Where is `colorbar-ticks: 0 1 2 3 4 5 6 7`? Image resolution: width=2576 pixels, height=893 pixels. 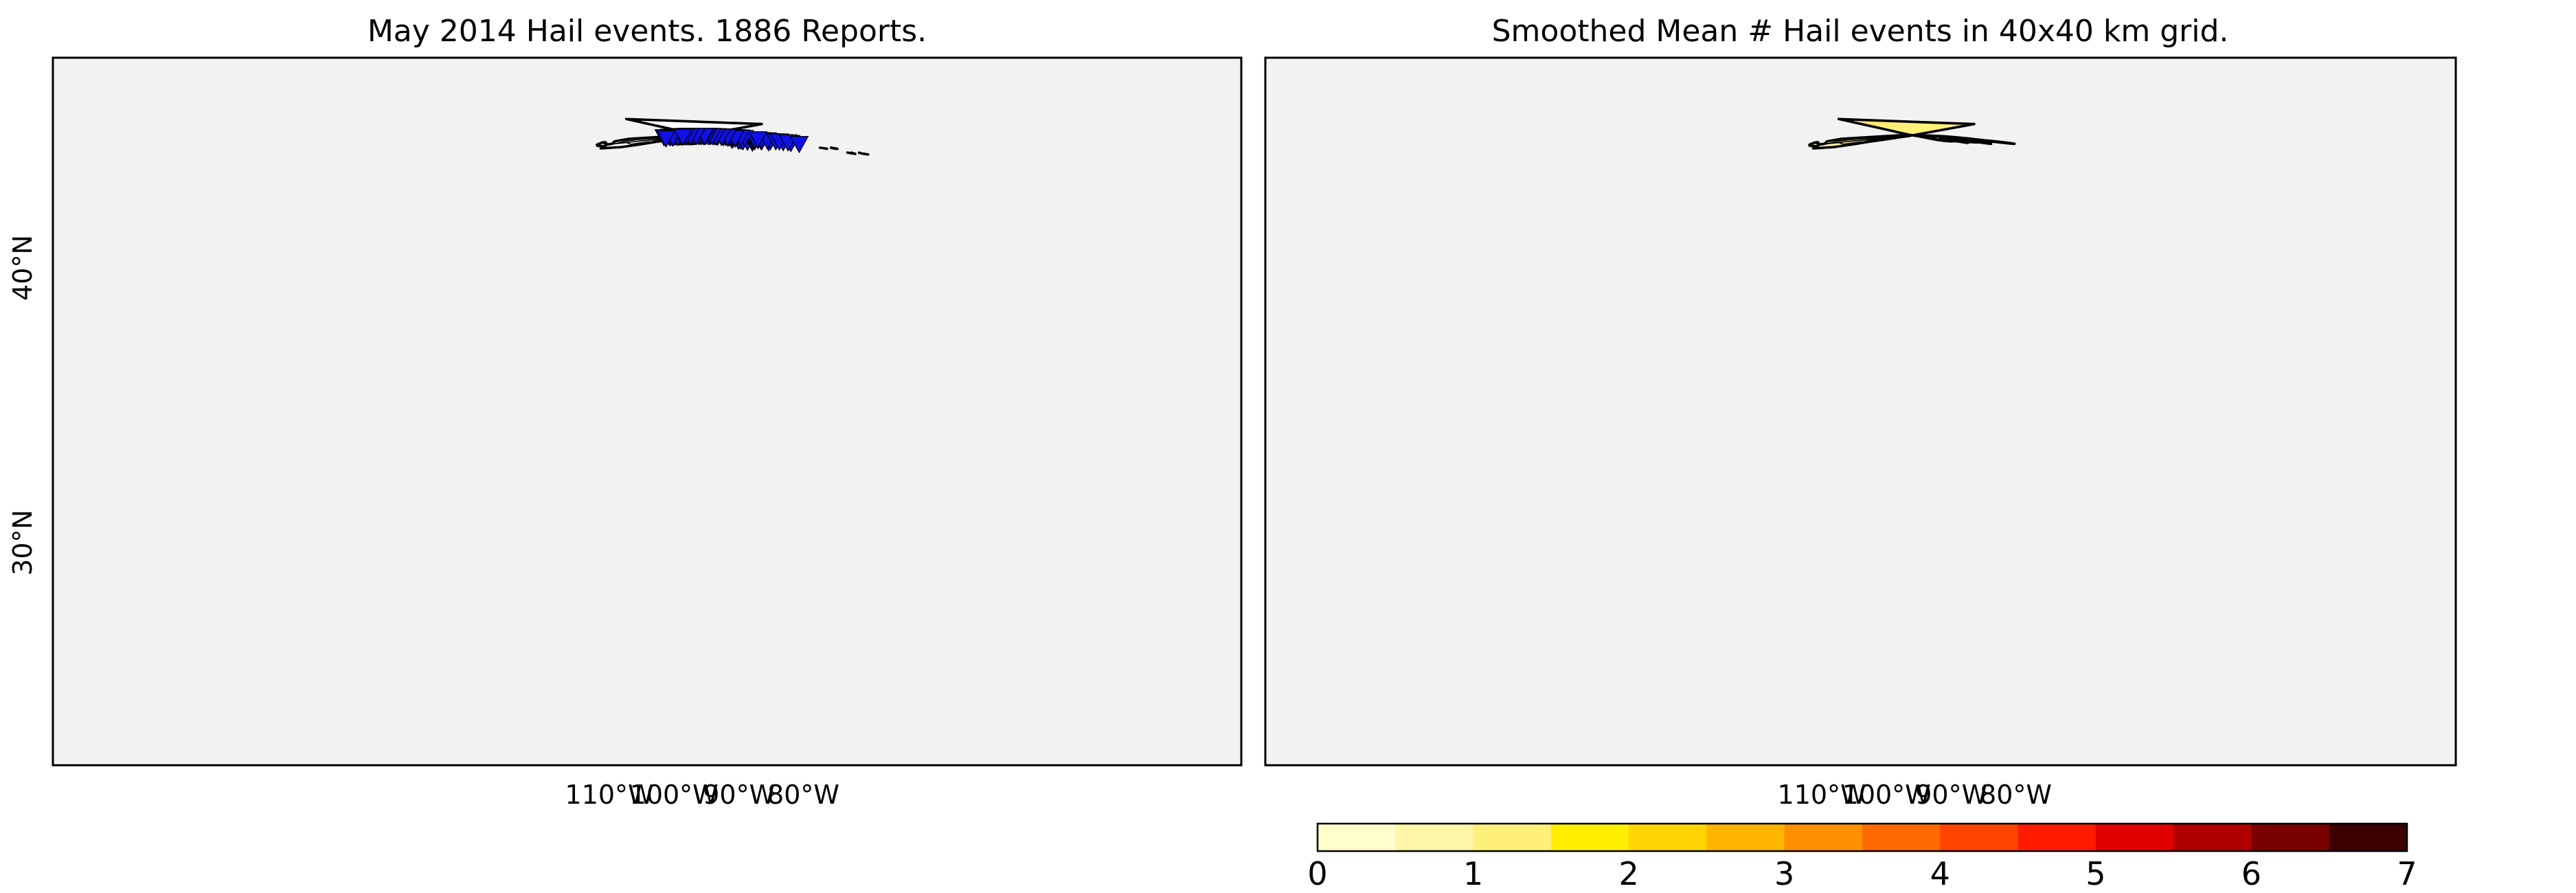
colorbar-ticks: 0 1 2 3 4 5 6 7 is located at coordinates (1862, 874).